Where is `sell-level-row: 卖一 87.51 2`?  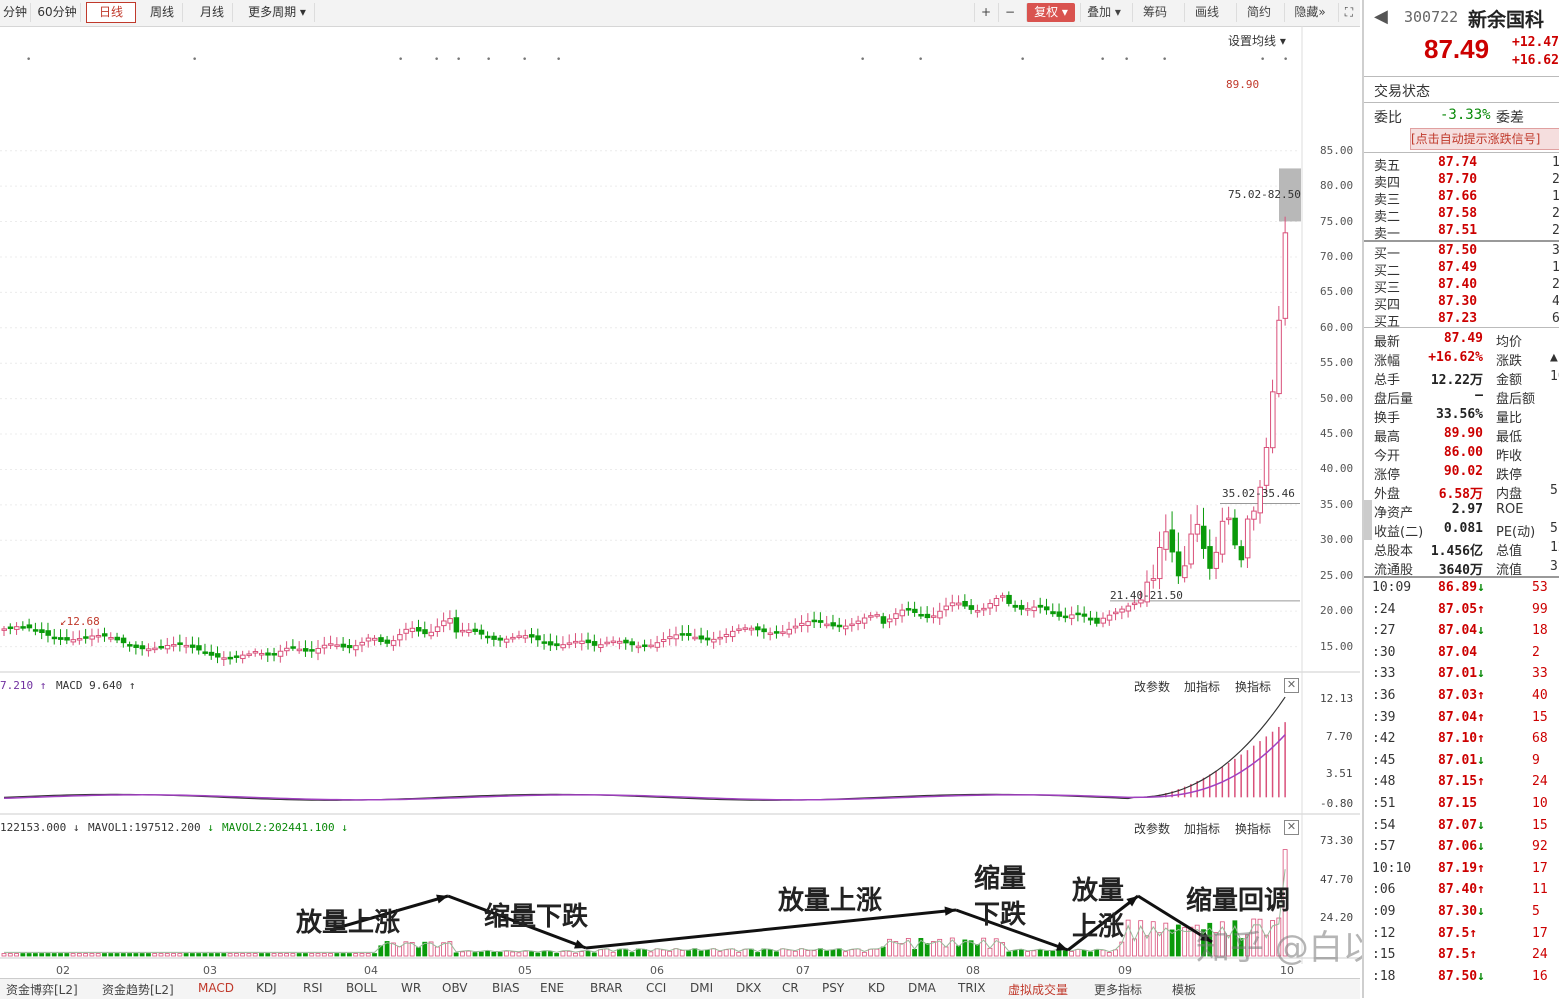 sell-level-row: 卖一 87.51 2 is located at coordinates (1466, 232).